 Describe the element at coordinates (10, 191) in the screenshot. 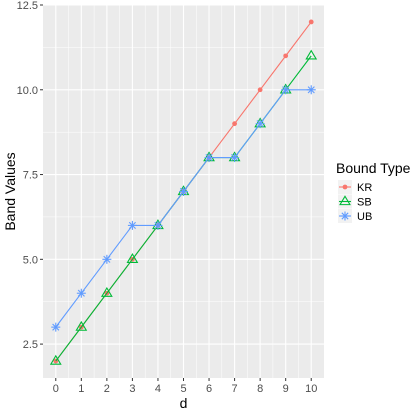

I see `y-axis-title: Band Values` at that location.